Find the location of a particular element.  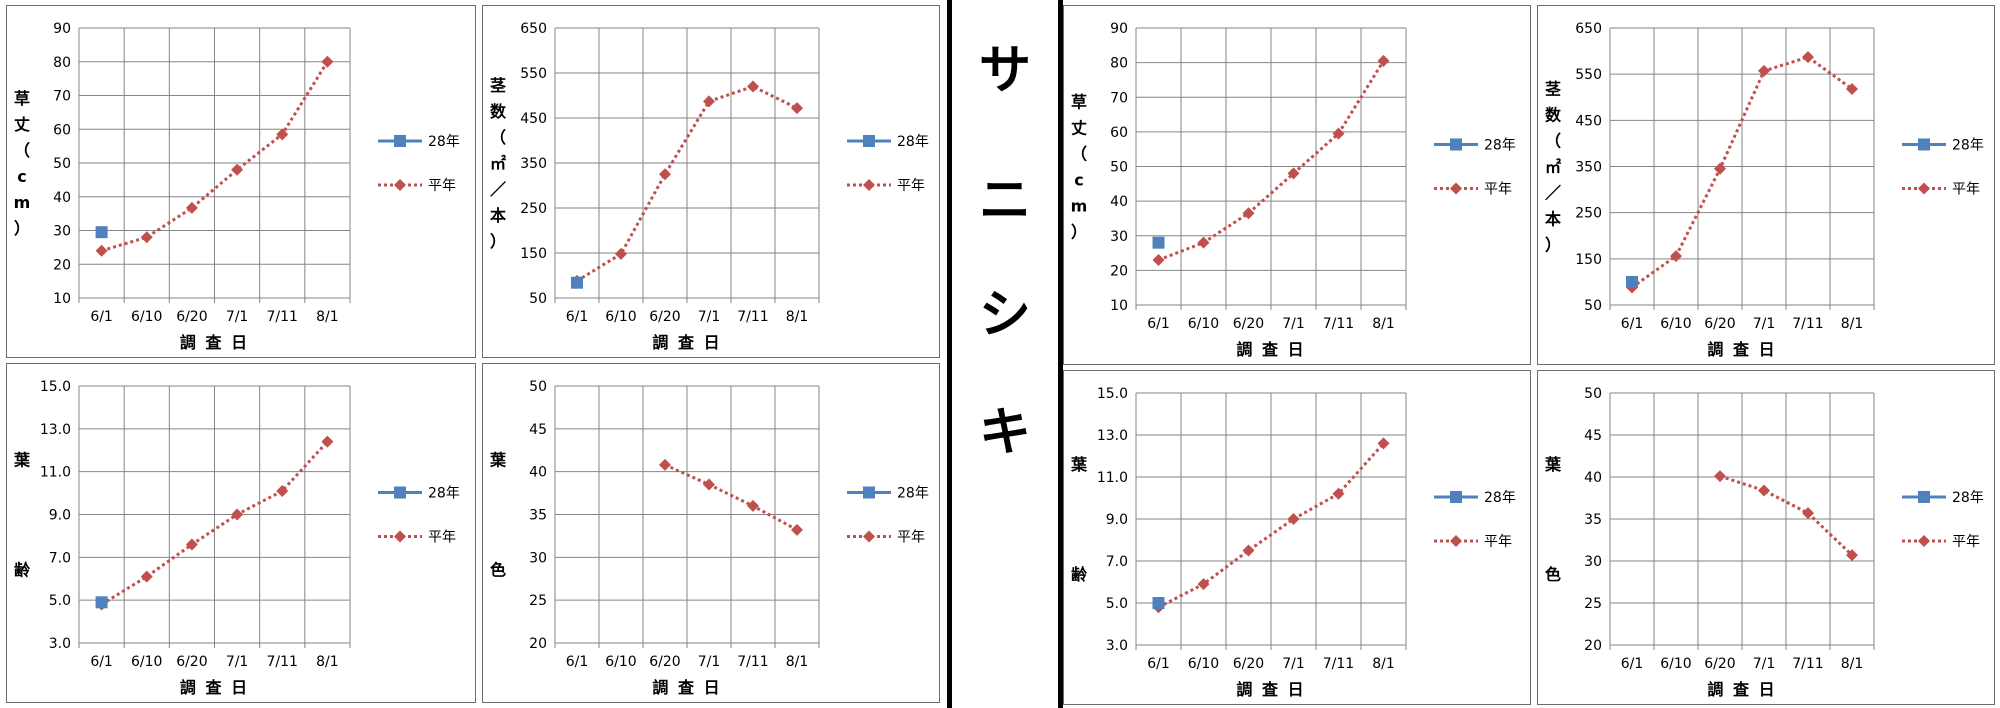

y-tick-label: 60 is located at coordinates (1119, 133).